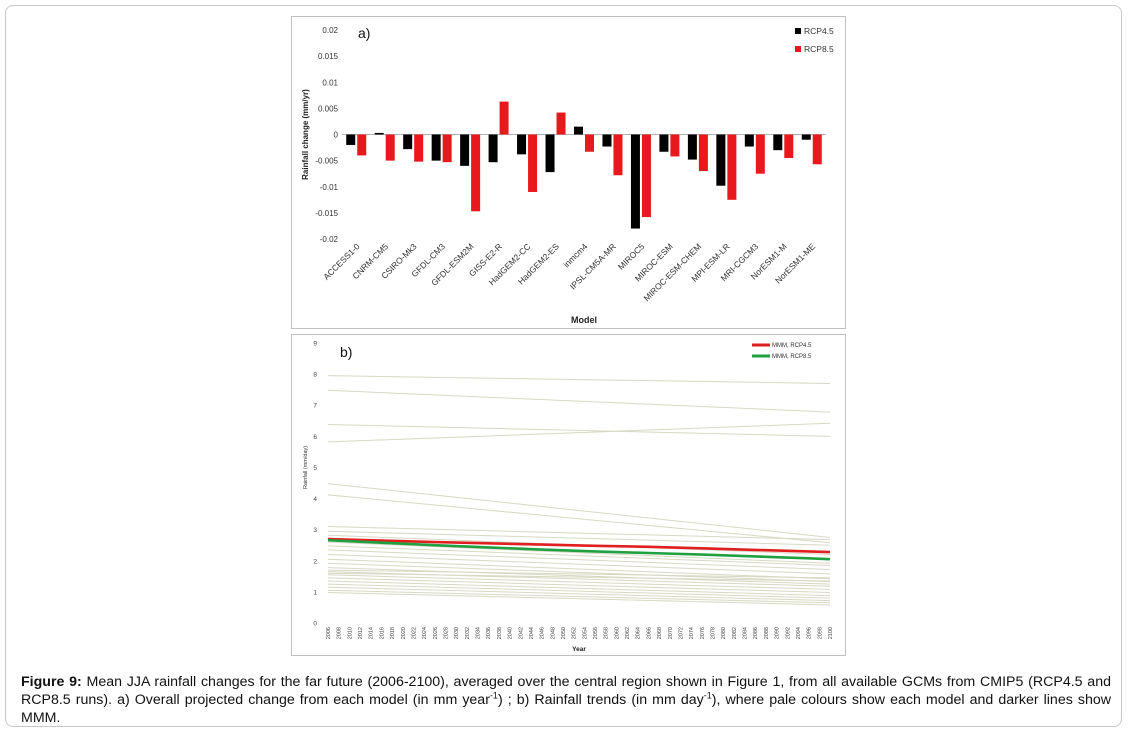  What do you see at coordinates (553, 633) in the screenshot?
I see `x-tick-label: 2048` at bounding box center [553, 633].